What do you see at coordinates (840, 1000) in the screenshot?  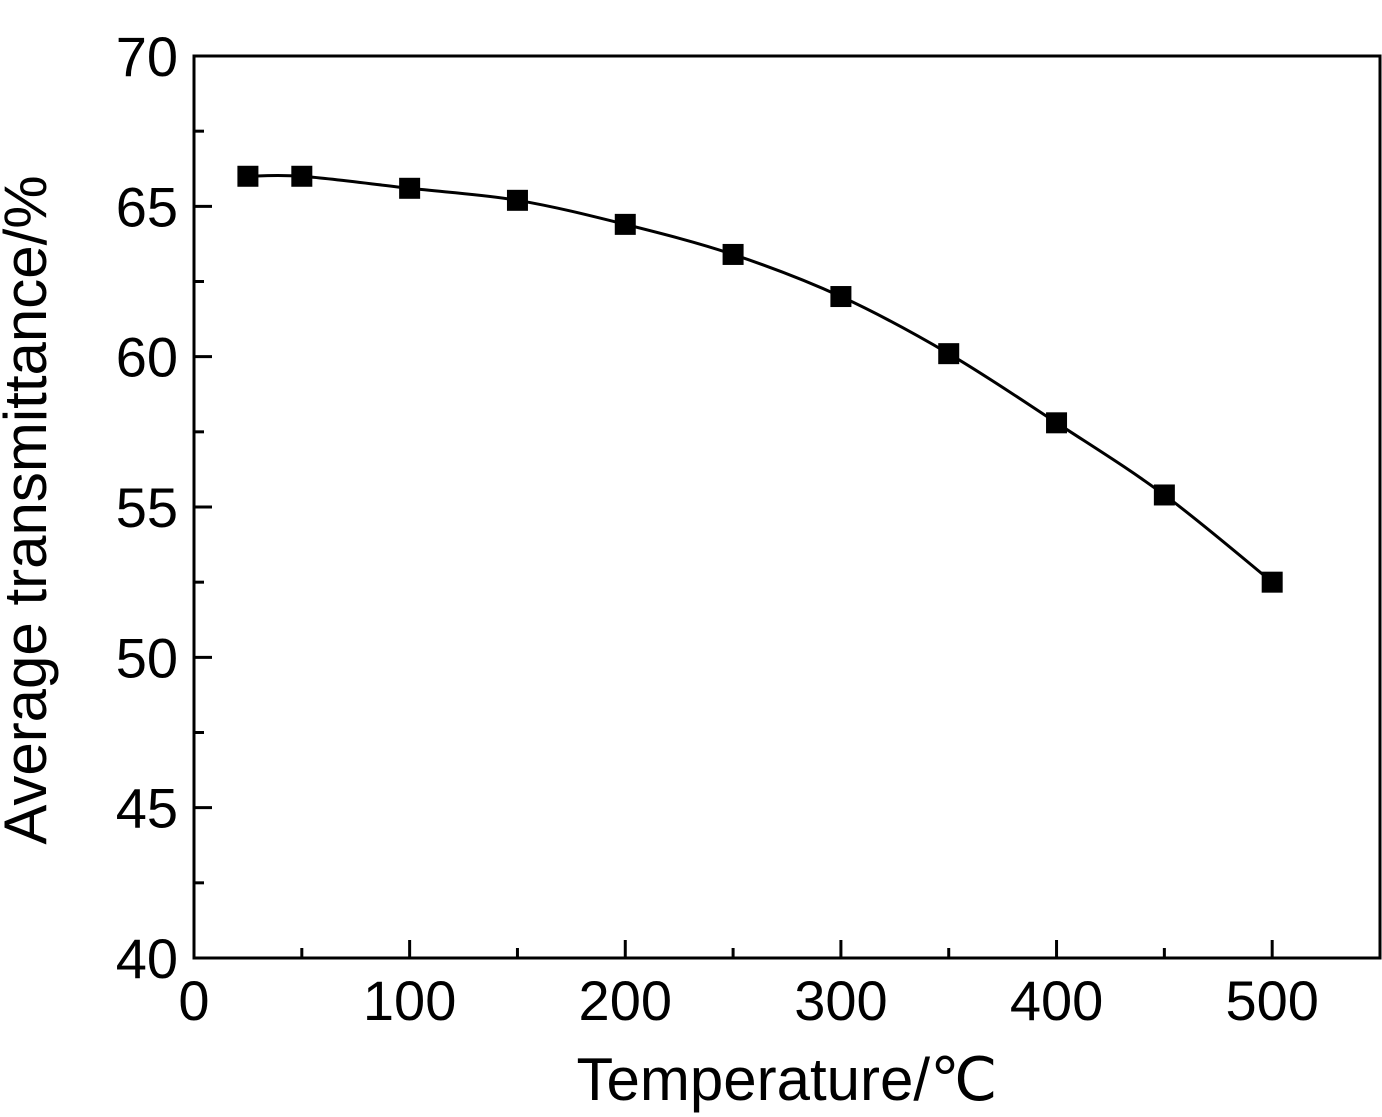 I see `x-tick-label: 300` at bounding box center [840, 1000].